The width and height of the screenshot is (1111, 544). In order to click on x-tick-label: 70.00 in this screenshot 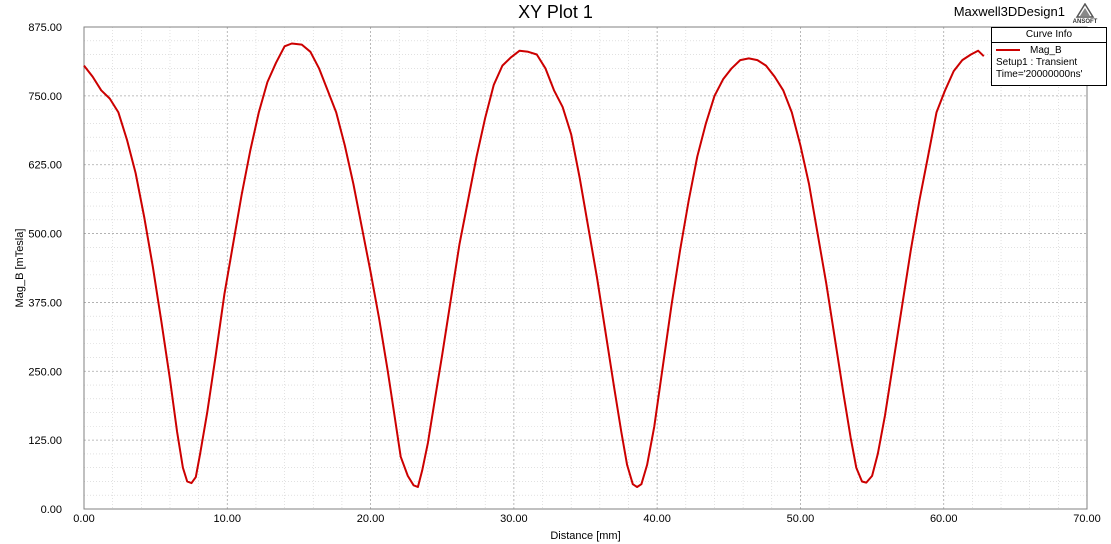, I will do `click(1087, 519)`.